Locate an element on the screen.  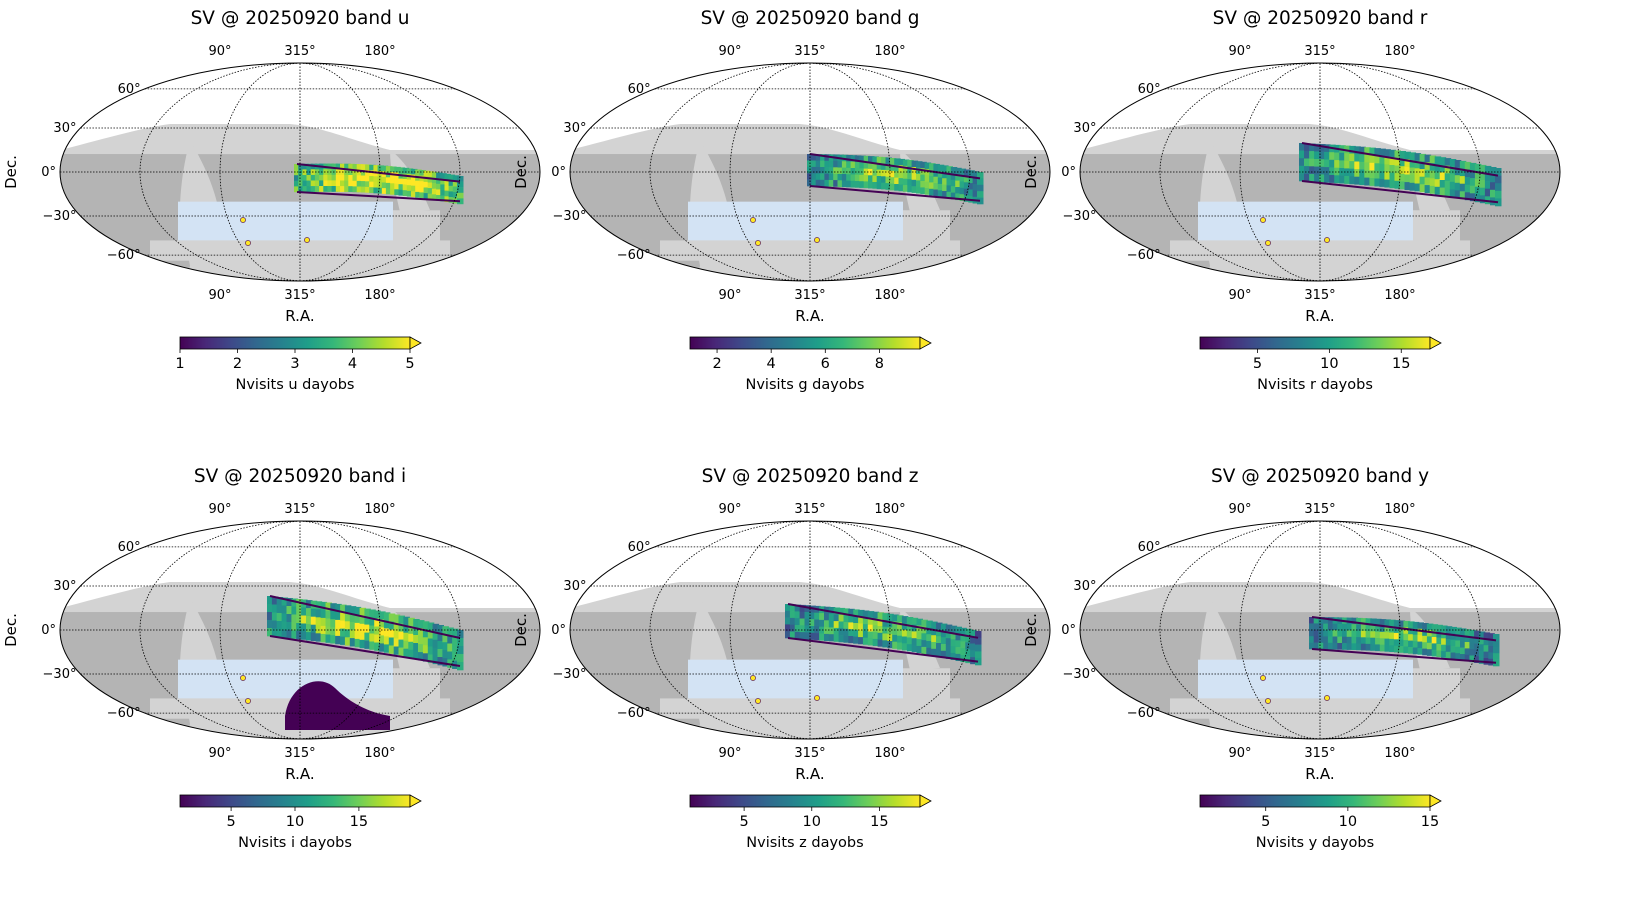
ra-tick-label-top: 180° is located at coordinates (889, 51).